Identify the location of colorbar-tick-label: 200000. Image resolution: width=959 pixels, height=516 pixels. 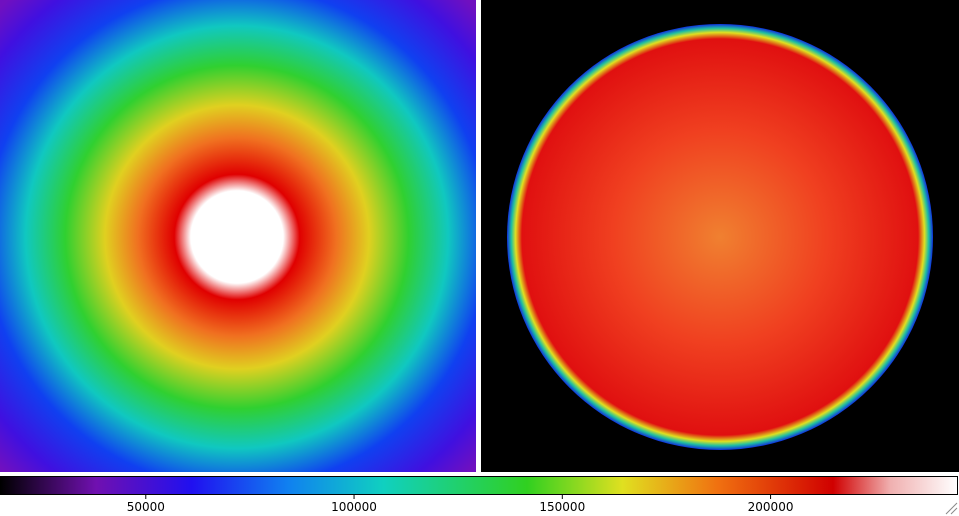
(771, 507).